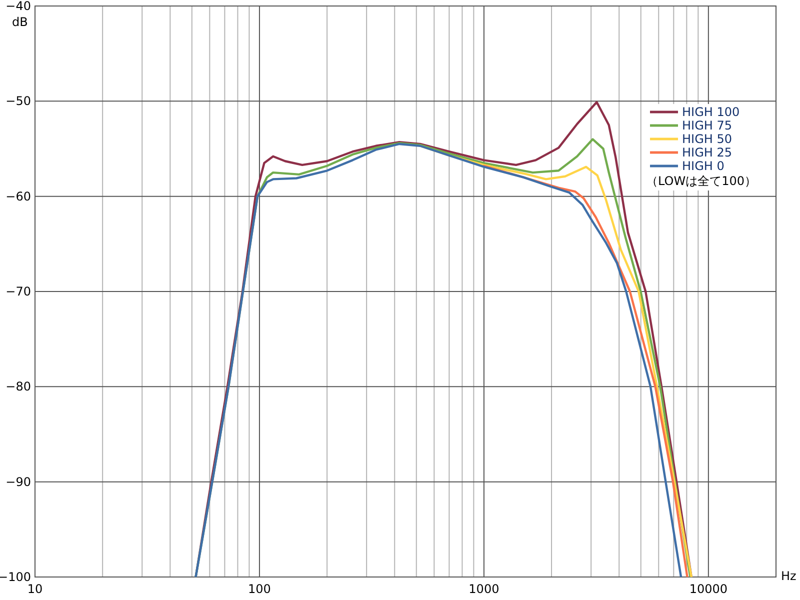  I want to click on y-tick-label: −90, so click(18, 481).